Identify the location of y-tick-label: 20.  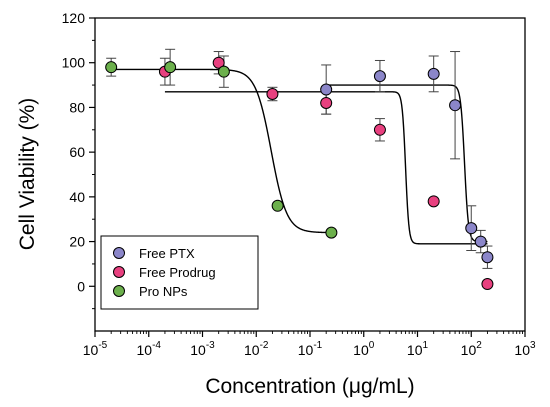
(77, 242).